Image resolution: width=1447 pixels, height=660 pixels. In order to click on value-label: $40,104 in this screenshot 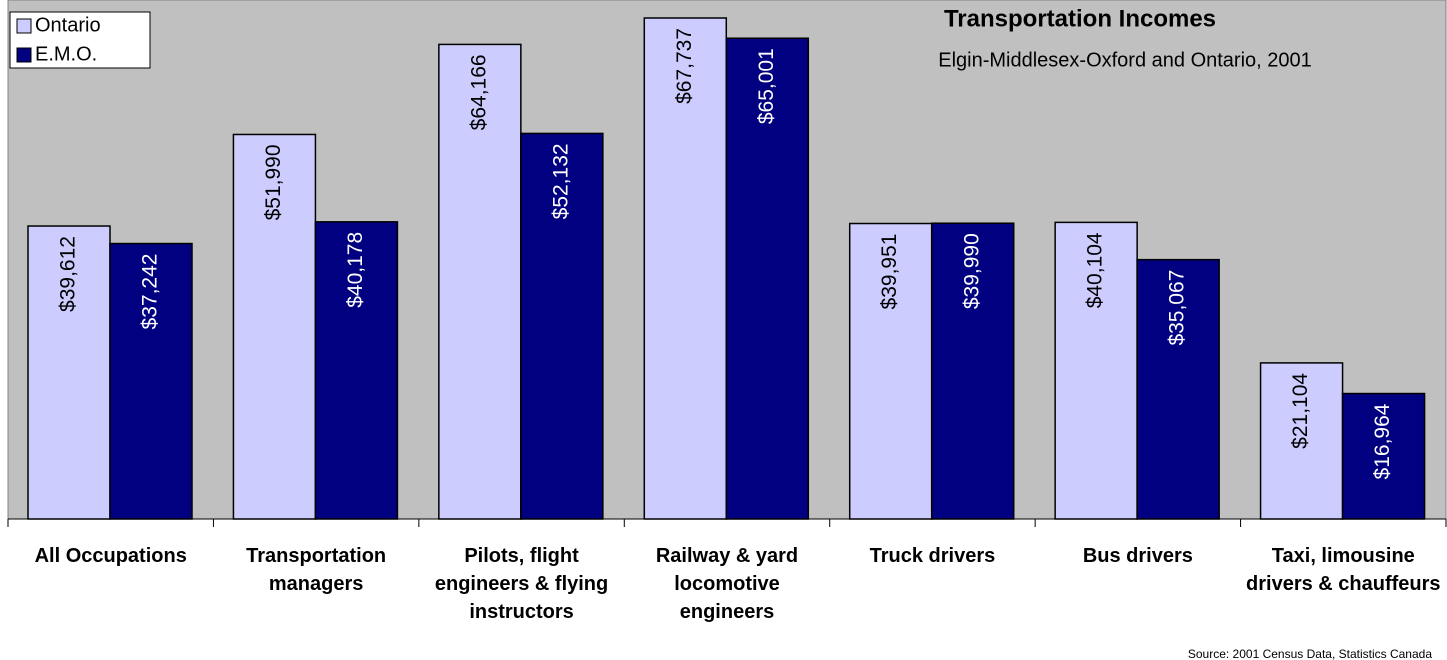, I will do `click(1095, 270)`.